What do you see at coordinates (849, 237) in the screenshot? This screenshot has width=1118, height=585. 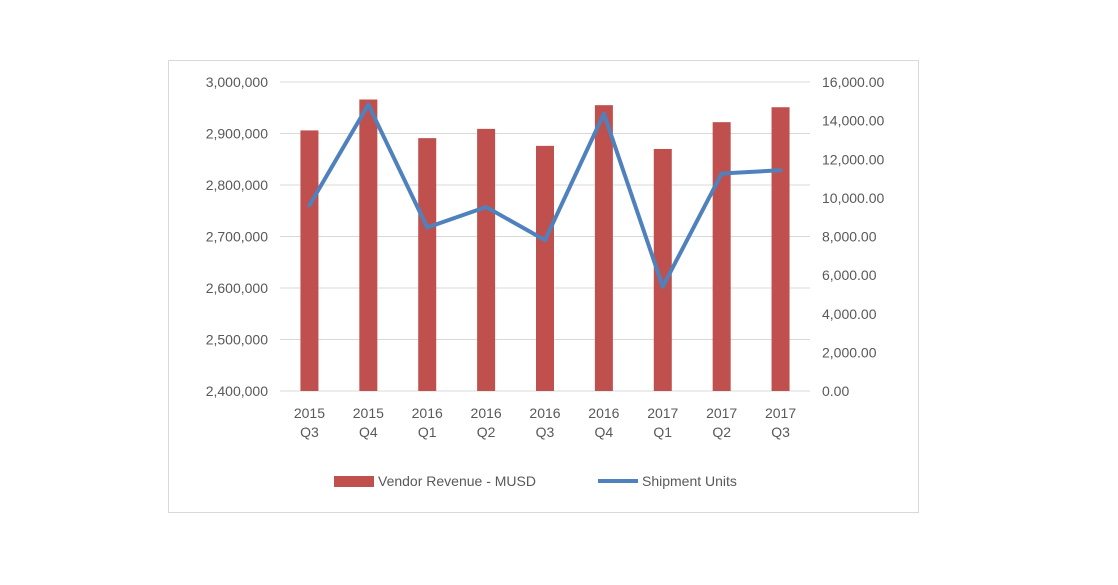 I see `right-axis-tick-label: 8,000.00` at bounding box center [849, 237].